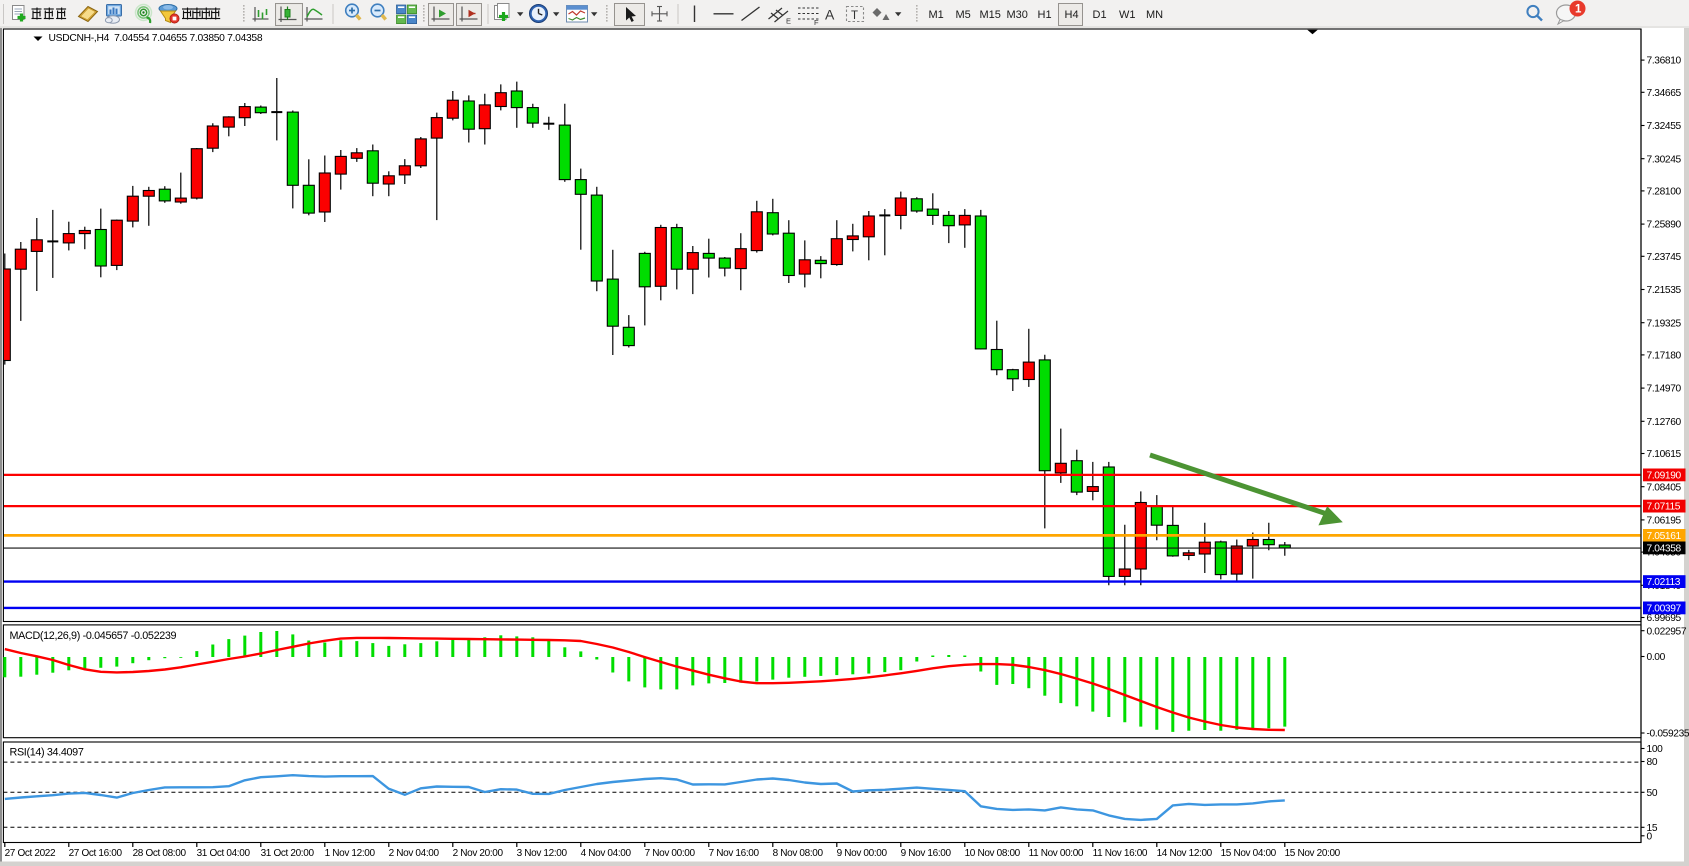  Describe the element at coordinates (1045, 15) in the screenshot. I see `svg-text: H1` at that location.